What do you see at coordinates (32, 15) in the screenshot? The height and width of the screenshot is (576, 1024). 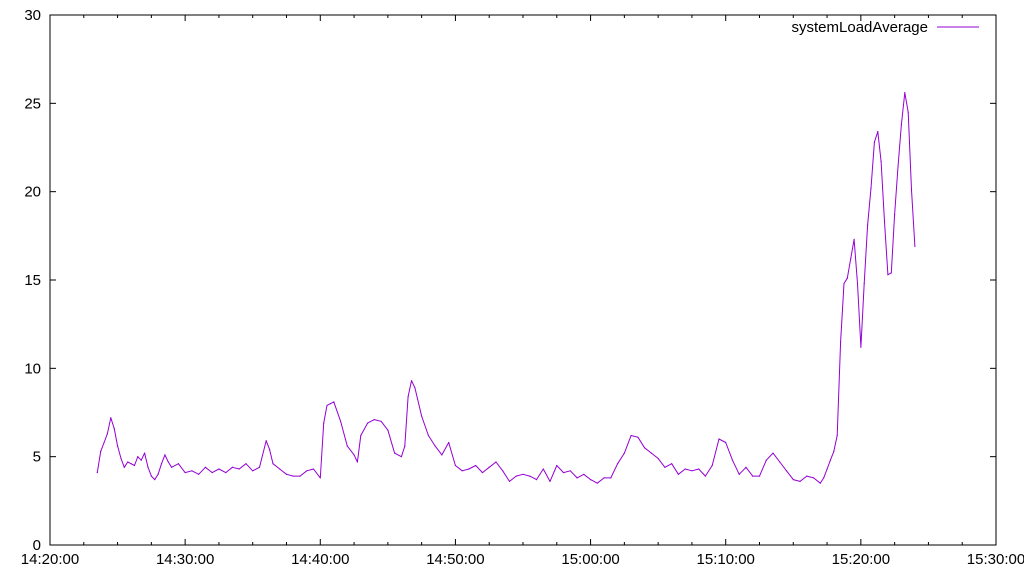 I see `y-tick-label: 30` at bounding box center [32, 15].